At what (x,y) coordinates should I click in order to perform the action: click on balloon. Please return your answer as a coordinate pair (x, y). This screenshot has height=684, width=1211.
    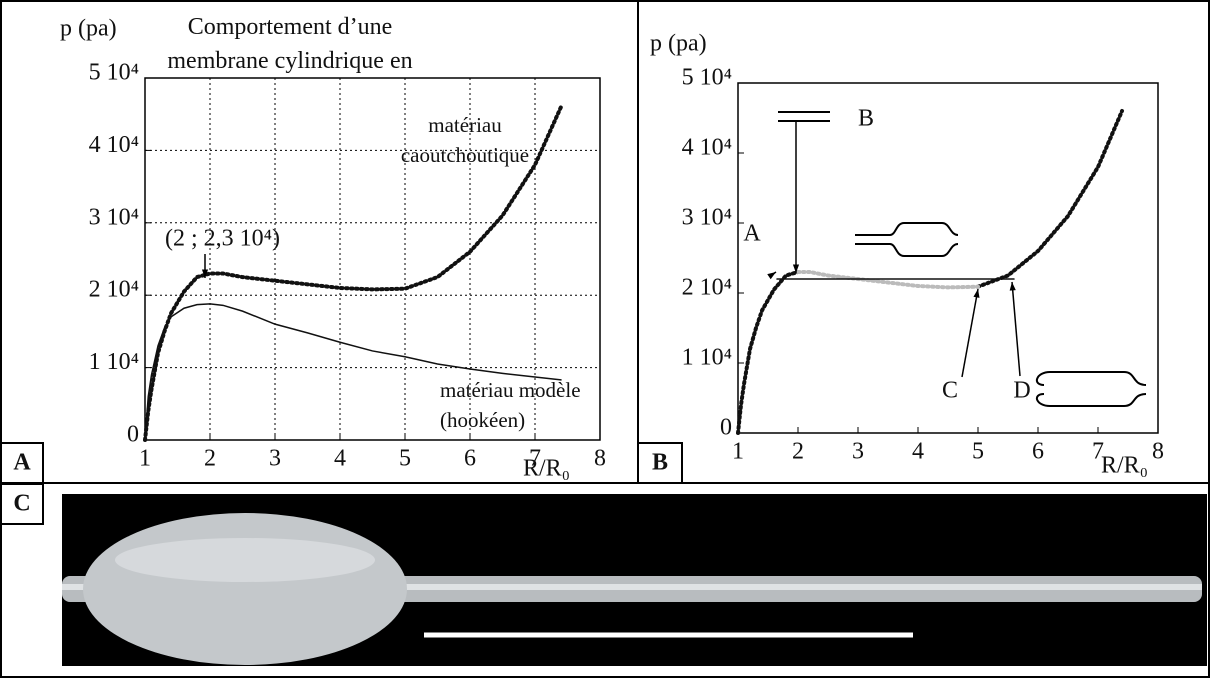
    Looking at the image, I should click on (245, 589).